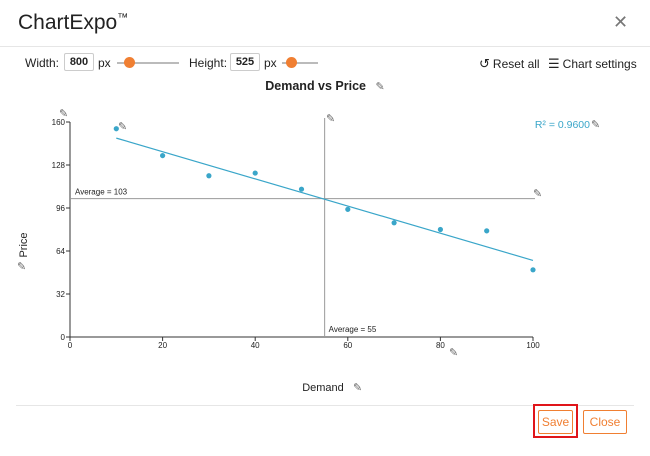 The height and width of the screenshot is (456, 650). Describe the element at coordinates (330, 119) in the screenshot. I see `edit-avg-x-pencil-icon: ✎` at that location.